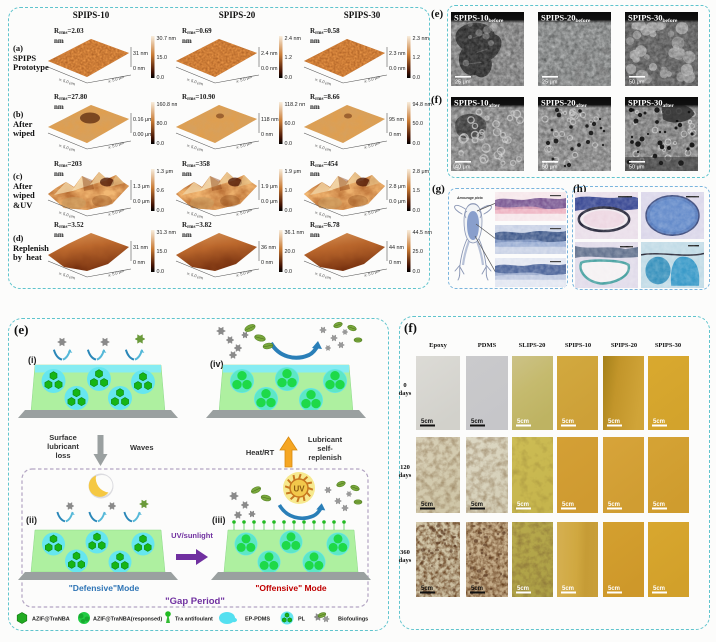 The height and width of the screenshot is (642, 716). I want to click on svg-text: (iv), so click(217, 364).